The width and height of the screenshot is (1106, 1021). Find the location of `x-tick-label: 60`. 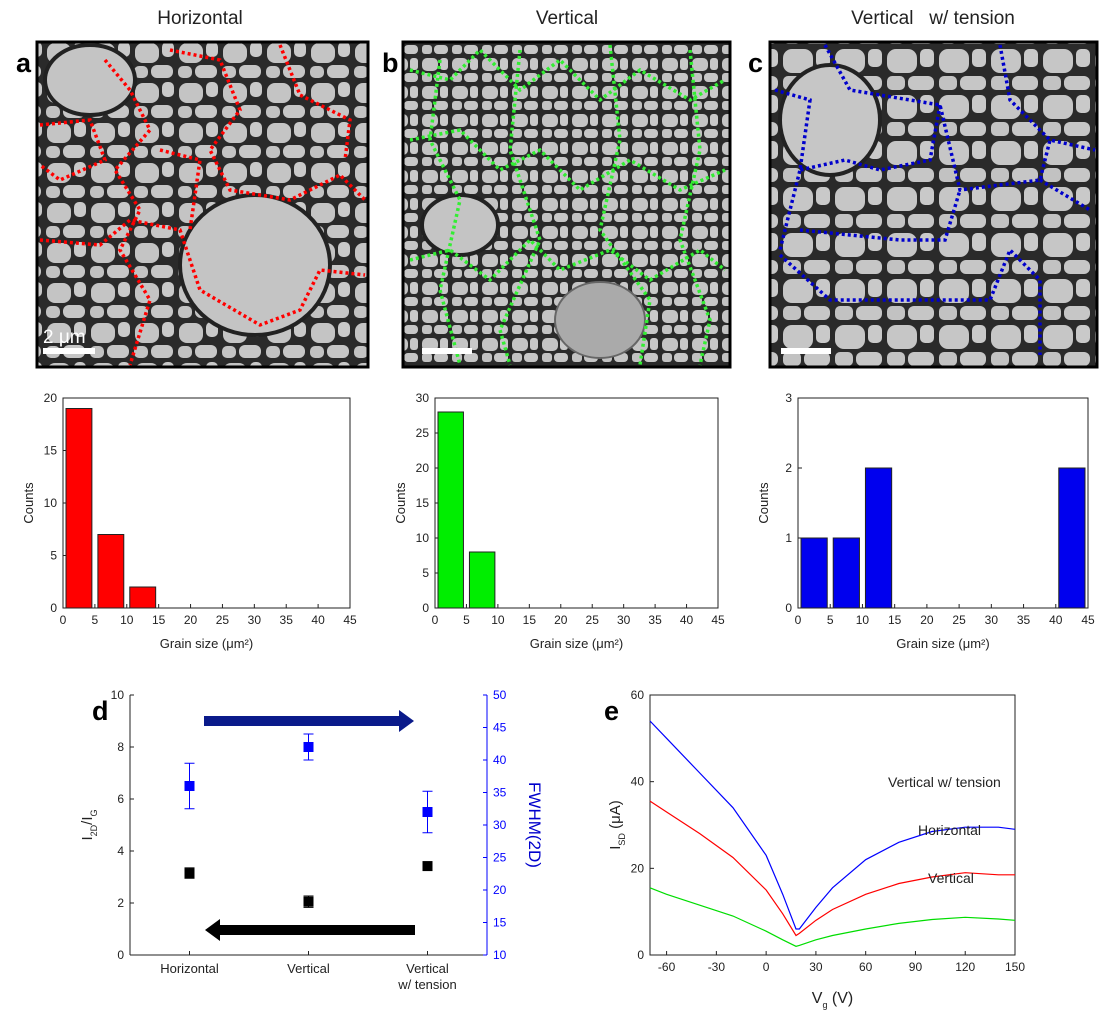

x-tick-label: 60 is located at coordinates (866, 967).